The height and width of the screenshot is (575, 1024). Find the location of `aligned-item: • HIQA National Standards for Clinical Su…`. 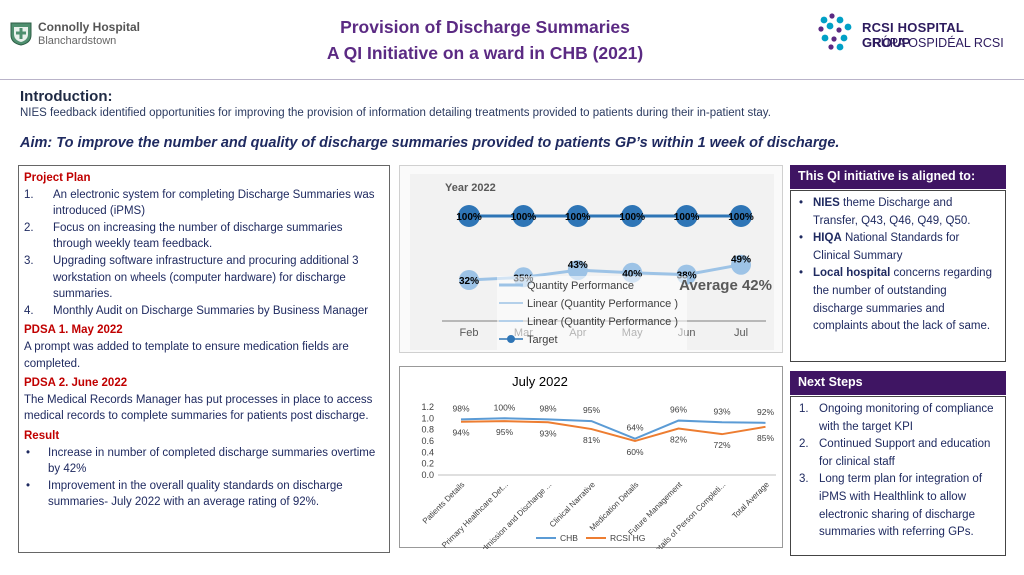

aligned-item: • HIQA National Standards for Clinical Su… is located at coordinates (879, 247).